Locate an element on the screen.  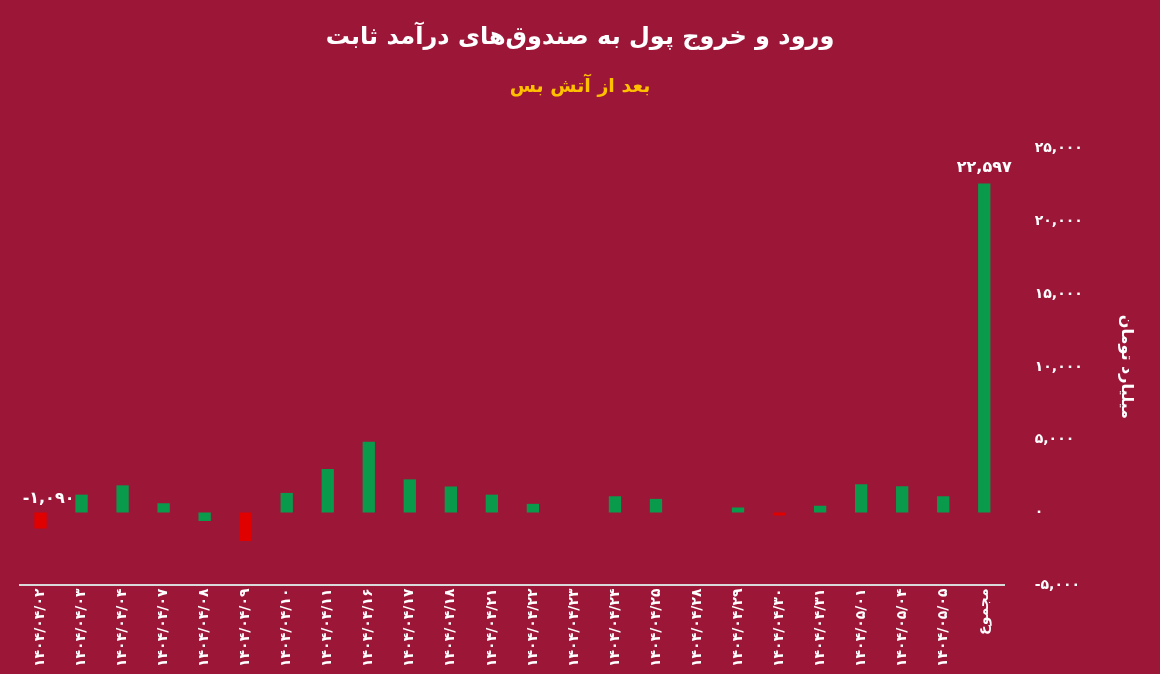
x-tick-label: ۱۴۰۴/۰۴/۲۸ is located at coordinates (695, 627).